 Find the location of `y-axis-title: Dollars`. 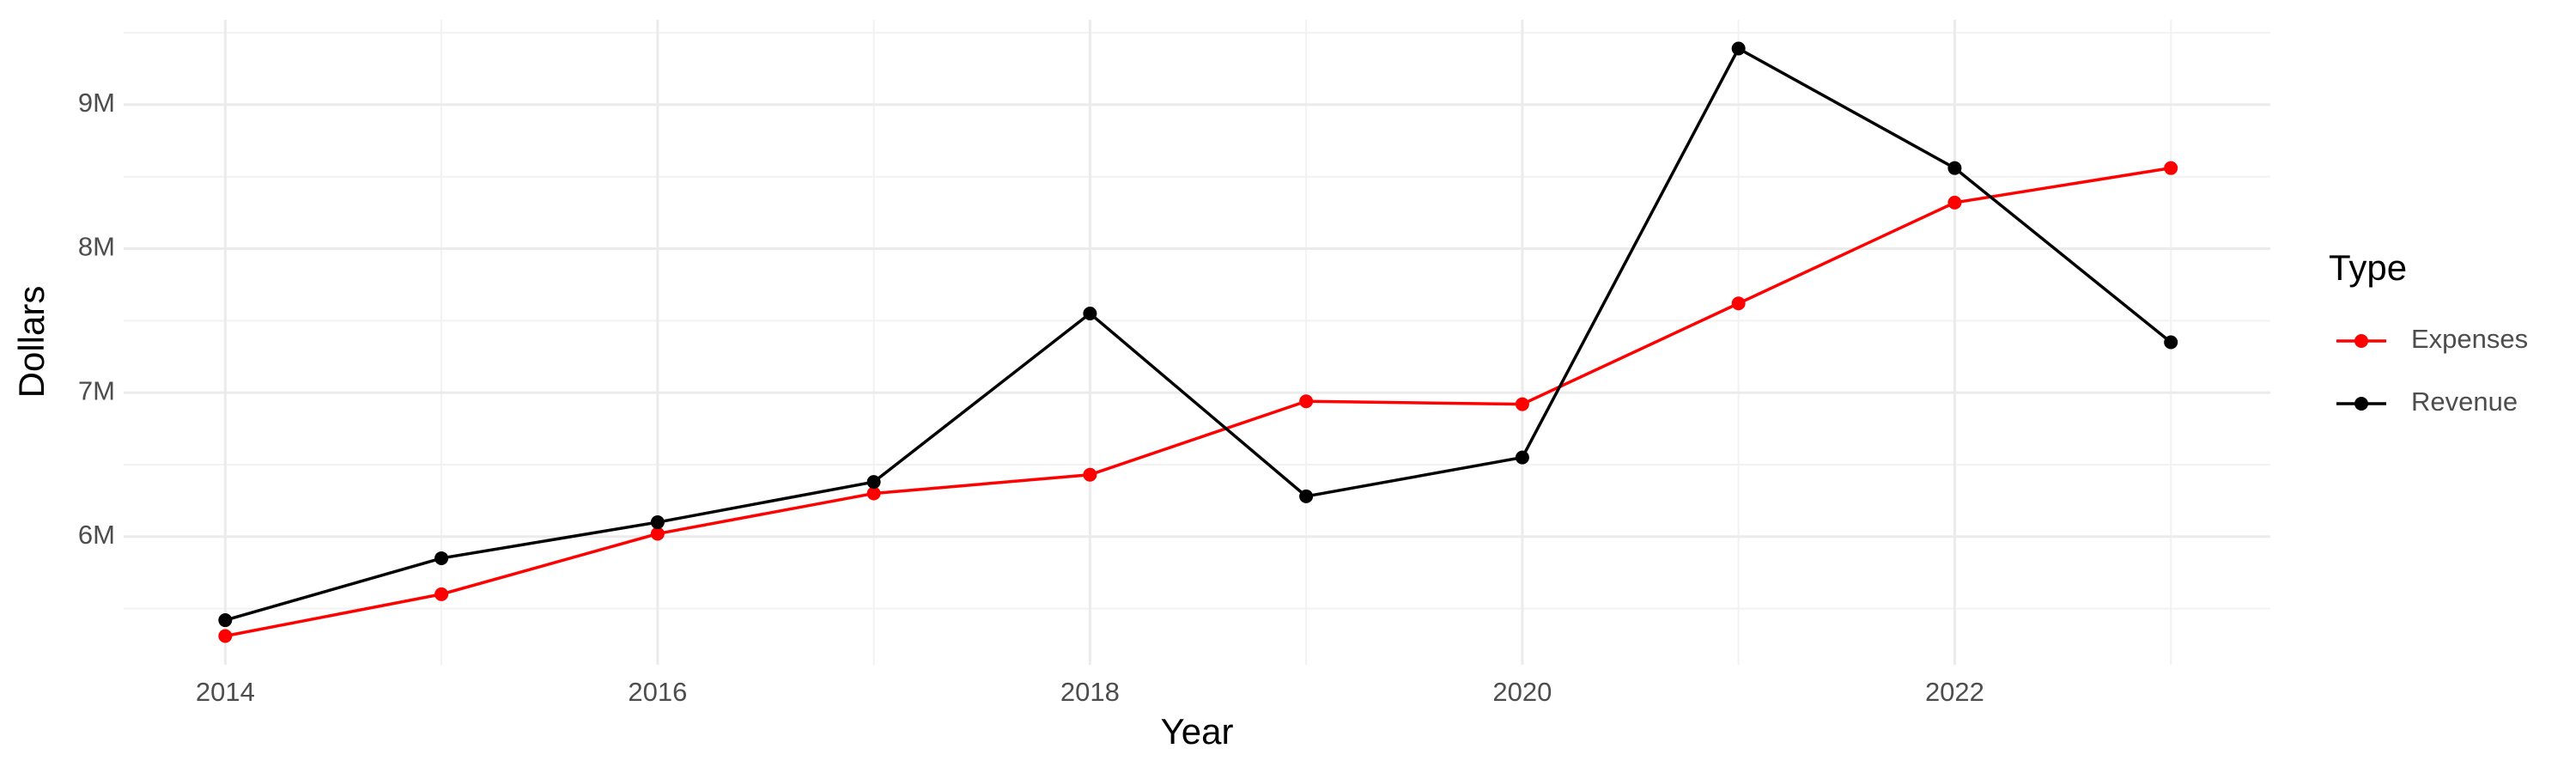

y-axis-title: Dollars is located at coordinates (32, 342).